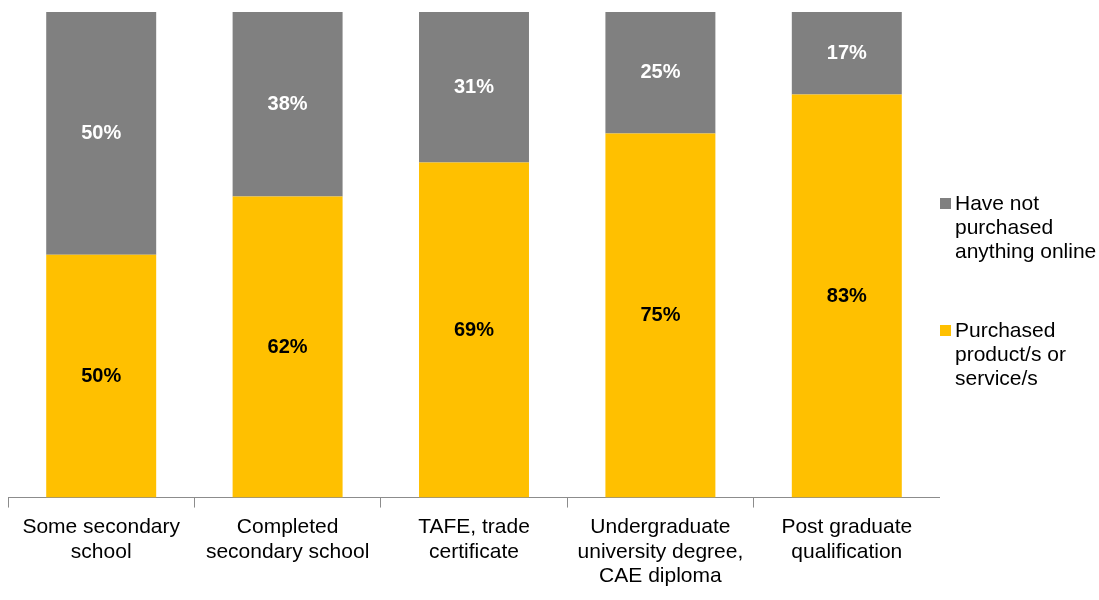 The width and height of the screenshot is (1099, 600). Describe the element at coordinates (847, 538) in the screenshot. I see `x-tick-label: Post graduate qualification` at that location.